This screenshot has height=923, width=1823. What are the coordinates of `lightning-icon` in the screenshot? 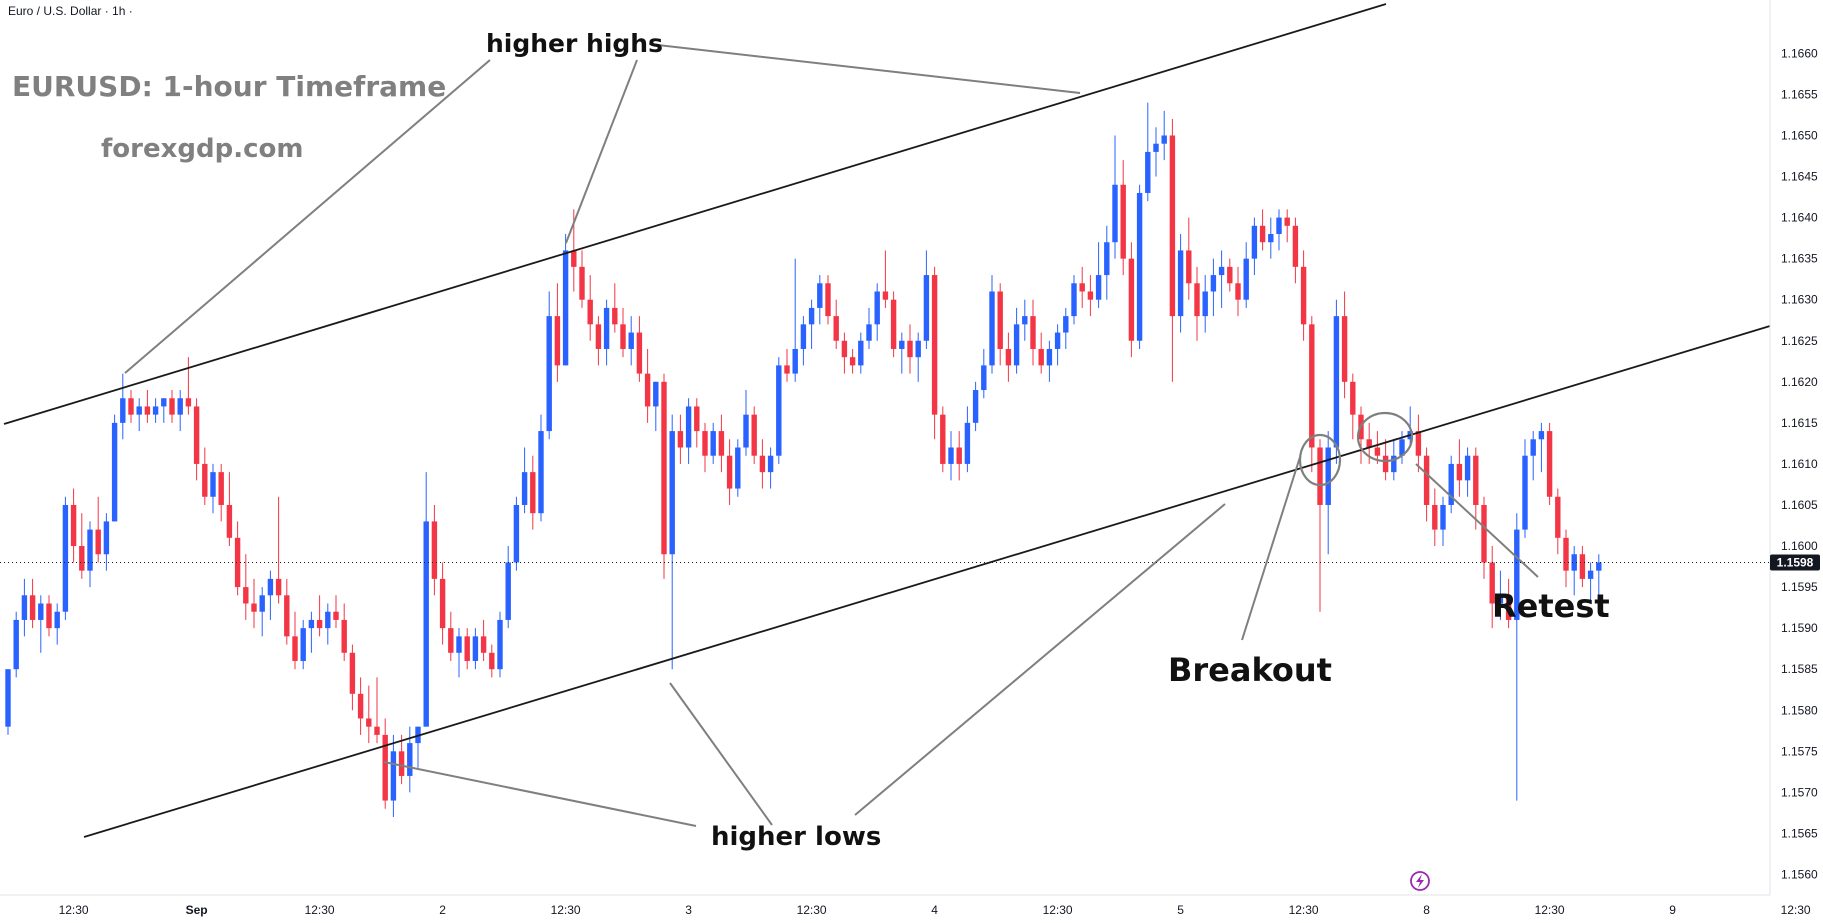 It's located at (1420, 881).